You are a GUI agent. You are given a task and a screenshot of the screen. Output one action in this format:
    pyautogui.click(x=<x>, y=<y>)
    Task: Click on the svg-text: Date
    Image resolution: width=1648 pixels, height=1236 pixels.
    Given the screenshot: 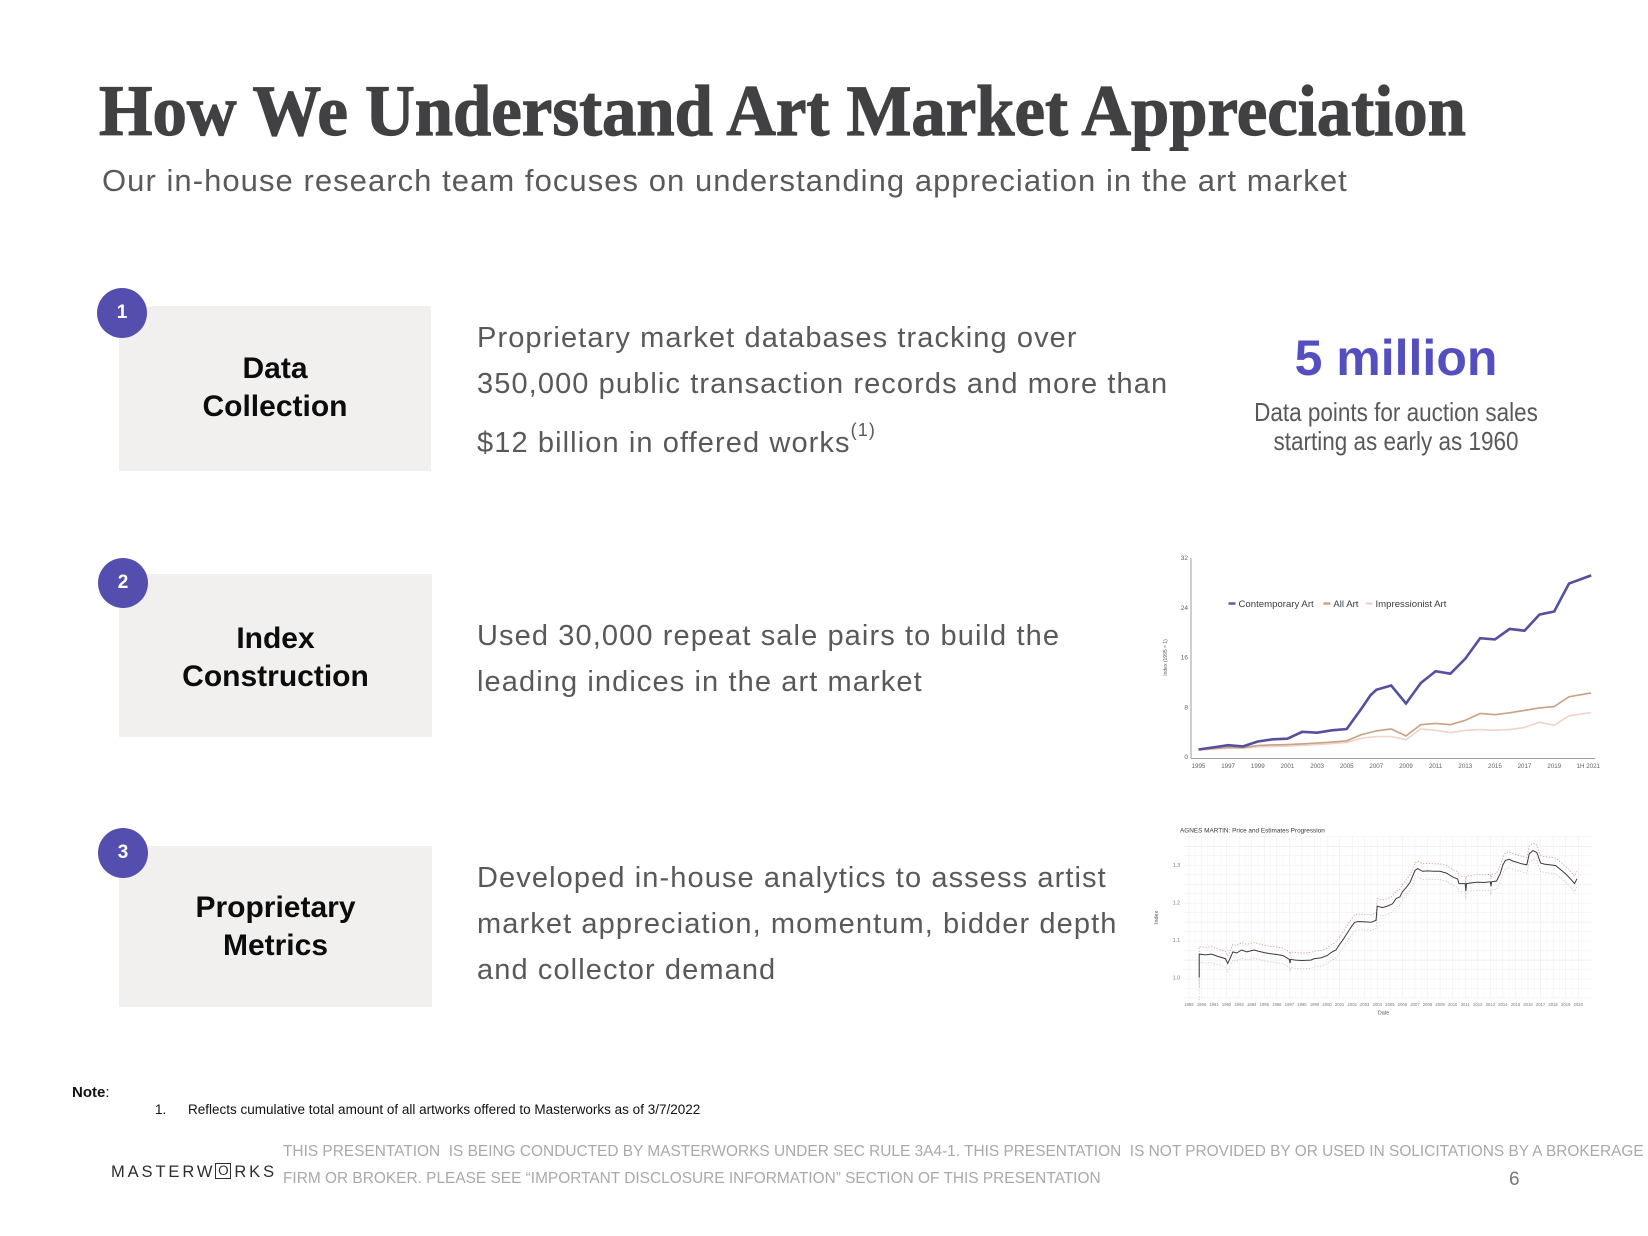 What is the action you would take?
    pyautogui.click(x=1383, y=1014)
    